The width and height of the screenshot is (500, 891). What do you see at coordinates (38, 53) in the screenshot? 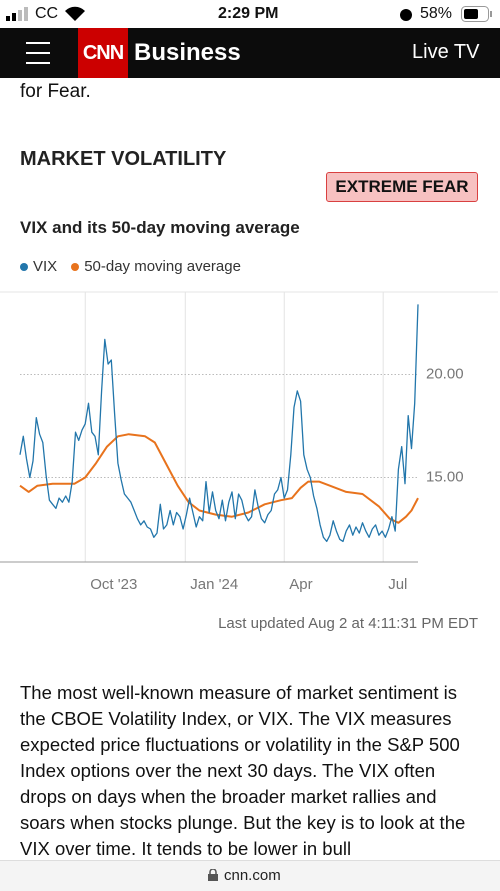
I see `menu-button` at bounding box center [38, 53].